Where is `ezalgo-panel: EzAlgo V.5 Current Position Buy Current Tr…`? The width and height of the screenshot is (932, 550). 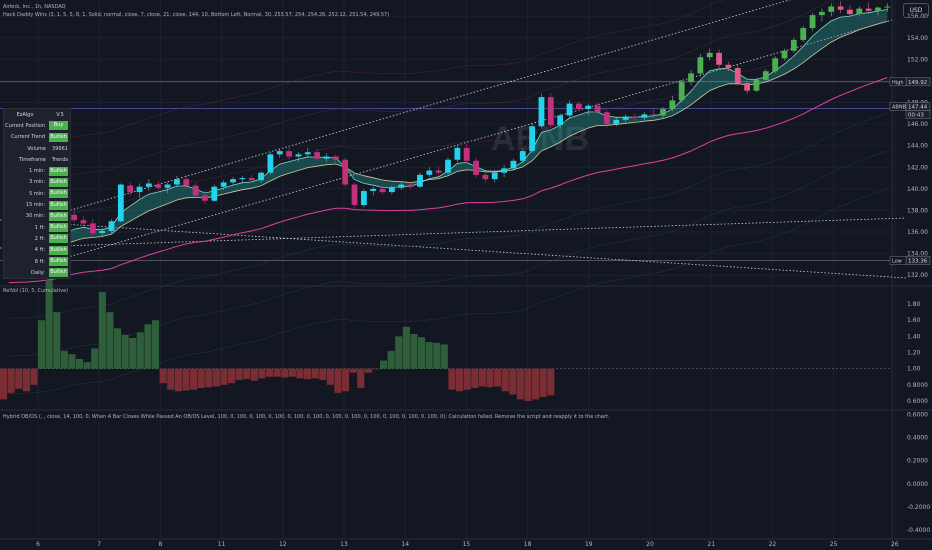
ezalgo-panel: EzAlgo V.5 Current Position Buy Current Tr… is located at coordinates (37, 194).